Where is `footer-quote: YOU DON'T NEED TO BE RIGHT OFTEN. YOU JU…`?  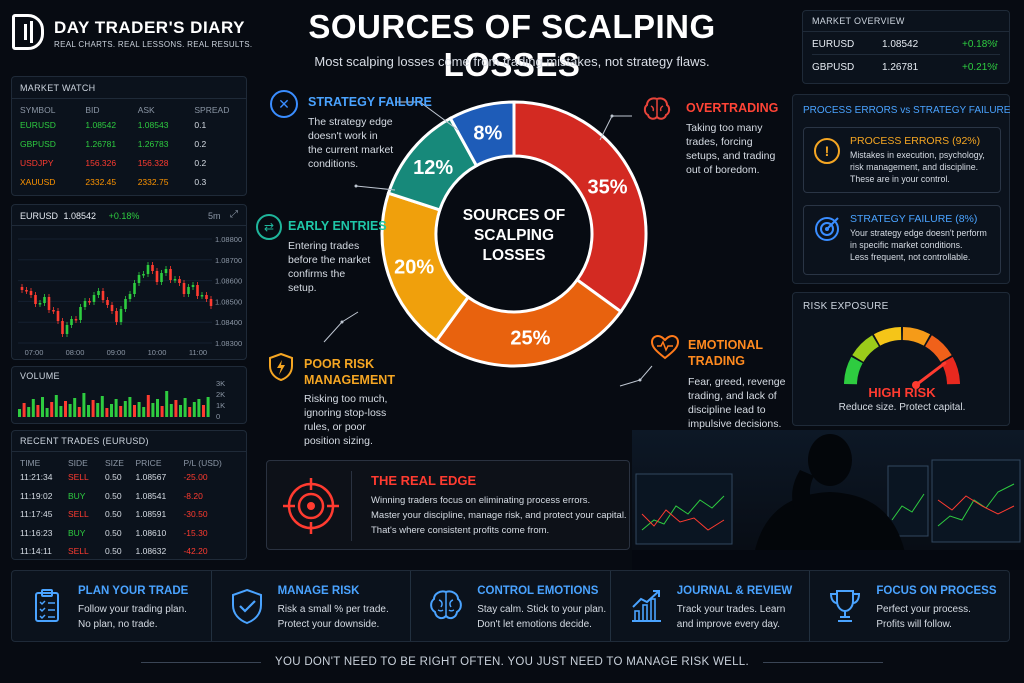 footer-quote: YOU DON'T NEED TO BE RIGHT OFTEN. YOU JU… is located at coordinates (512, 662).